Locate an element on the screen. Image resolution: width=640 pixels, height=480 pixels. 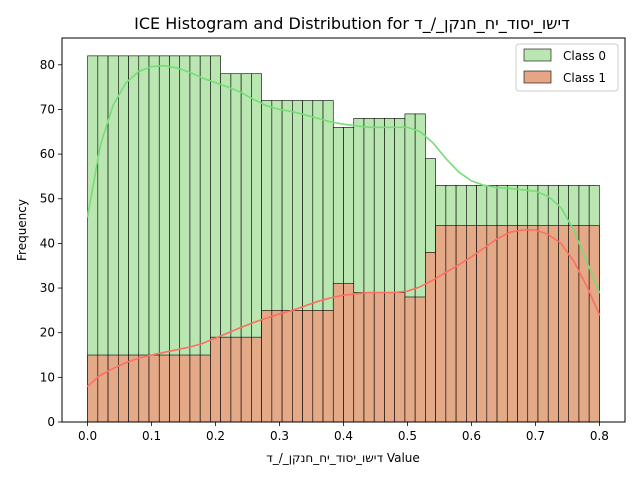
y-tick-label: 10 is located at coordinates (47, 377).